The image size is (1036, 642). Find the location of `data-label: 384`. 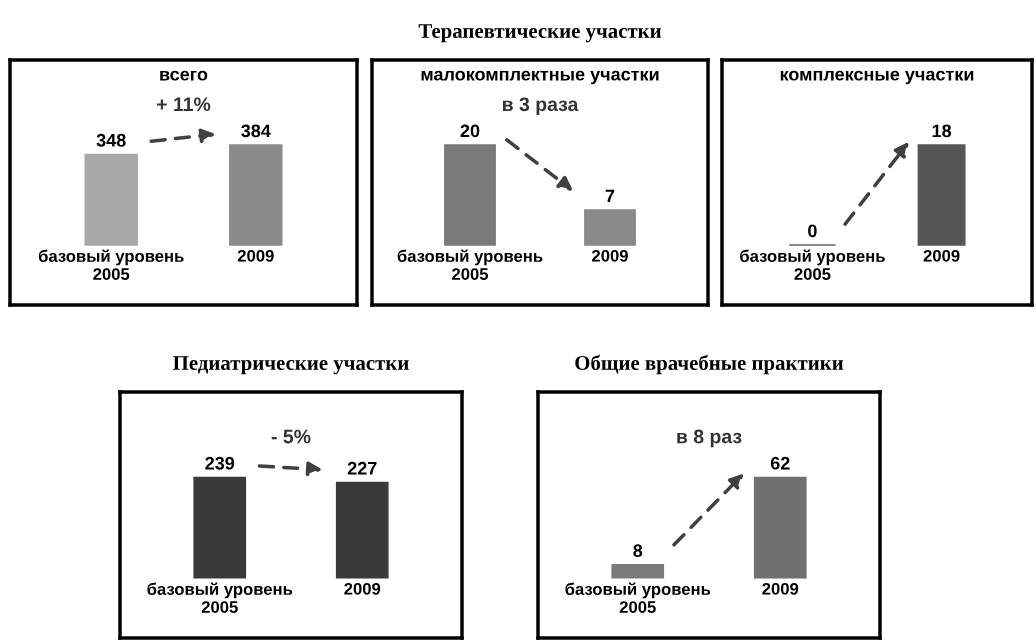

data-label: 384 is located at coordinates (256, 131).